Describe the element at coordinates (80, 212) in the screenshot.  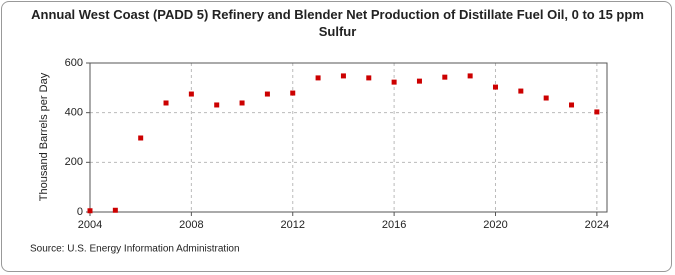
I see `y-tick-label: 0` at that location.